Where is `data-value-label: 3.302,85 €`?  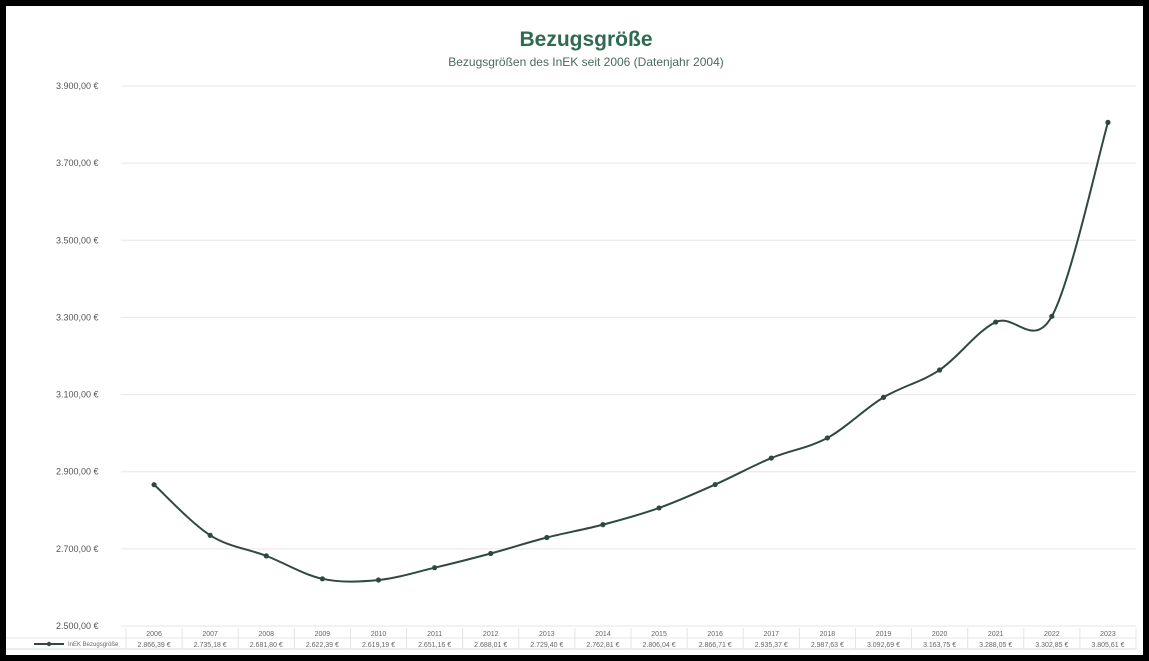 data-value-label: 3.302,85 € is located at coordinates (1051, 645).